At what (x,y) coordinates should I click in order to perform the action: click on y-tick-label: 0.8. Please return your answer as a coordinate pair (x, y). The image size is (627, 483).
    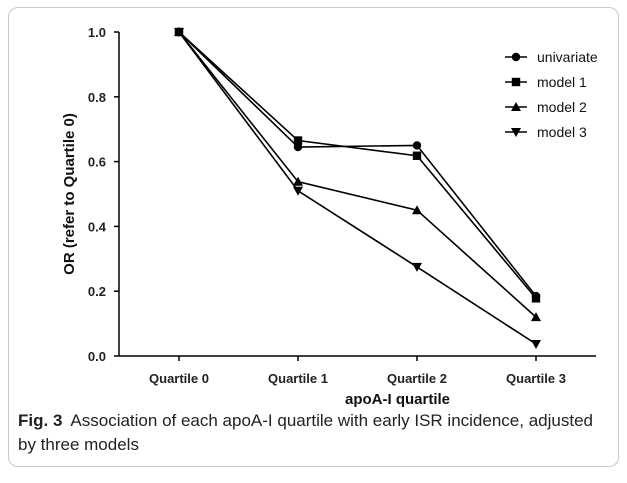
    Looking at the image, I should click on (97, 97).